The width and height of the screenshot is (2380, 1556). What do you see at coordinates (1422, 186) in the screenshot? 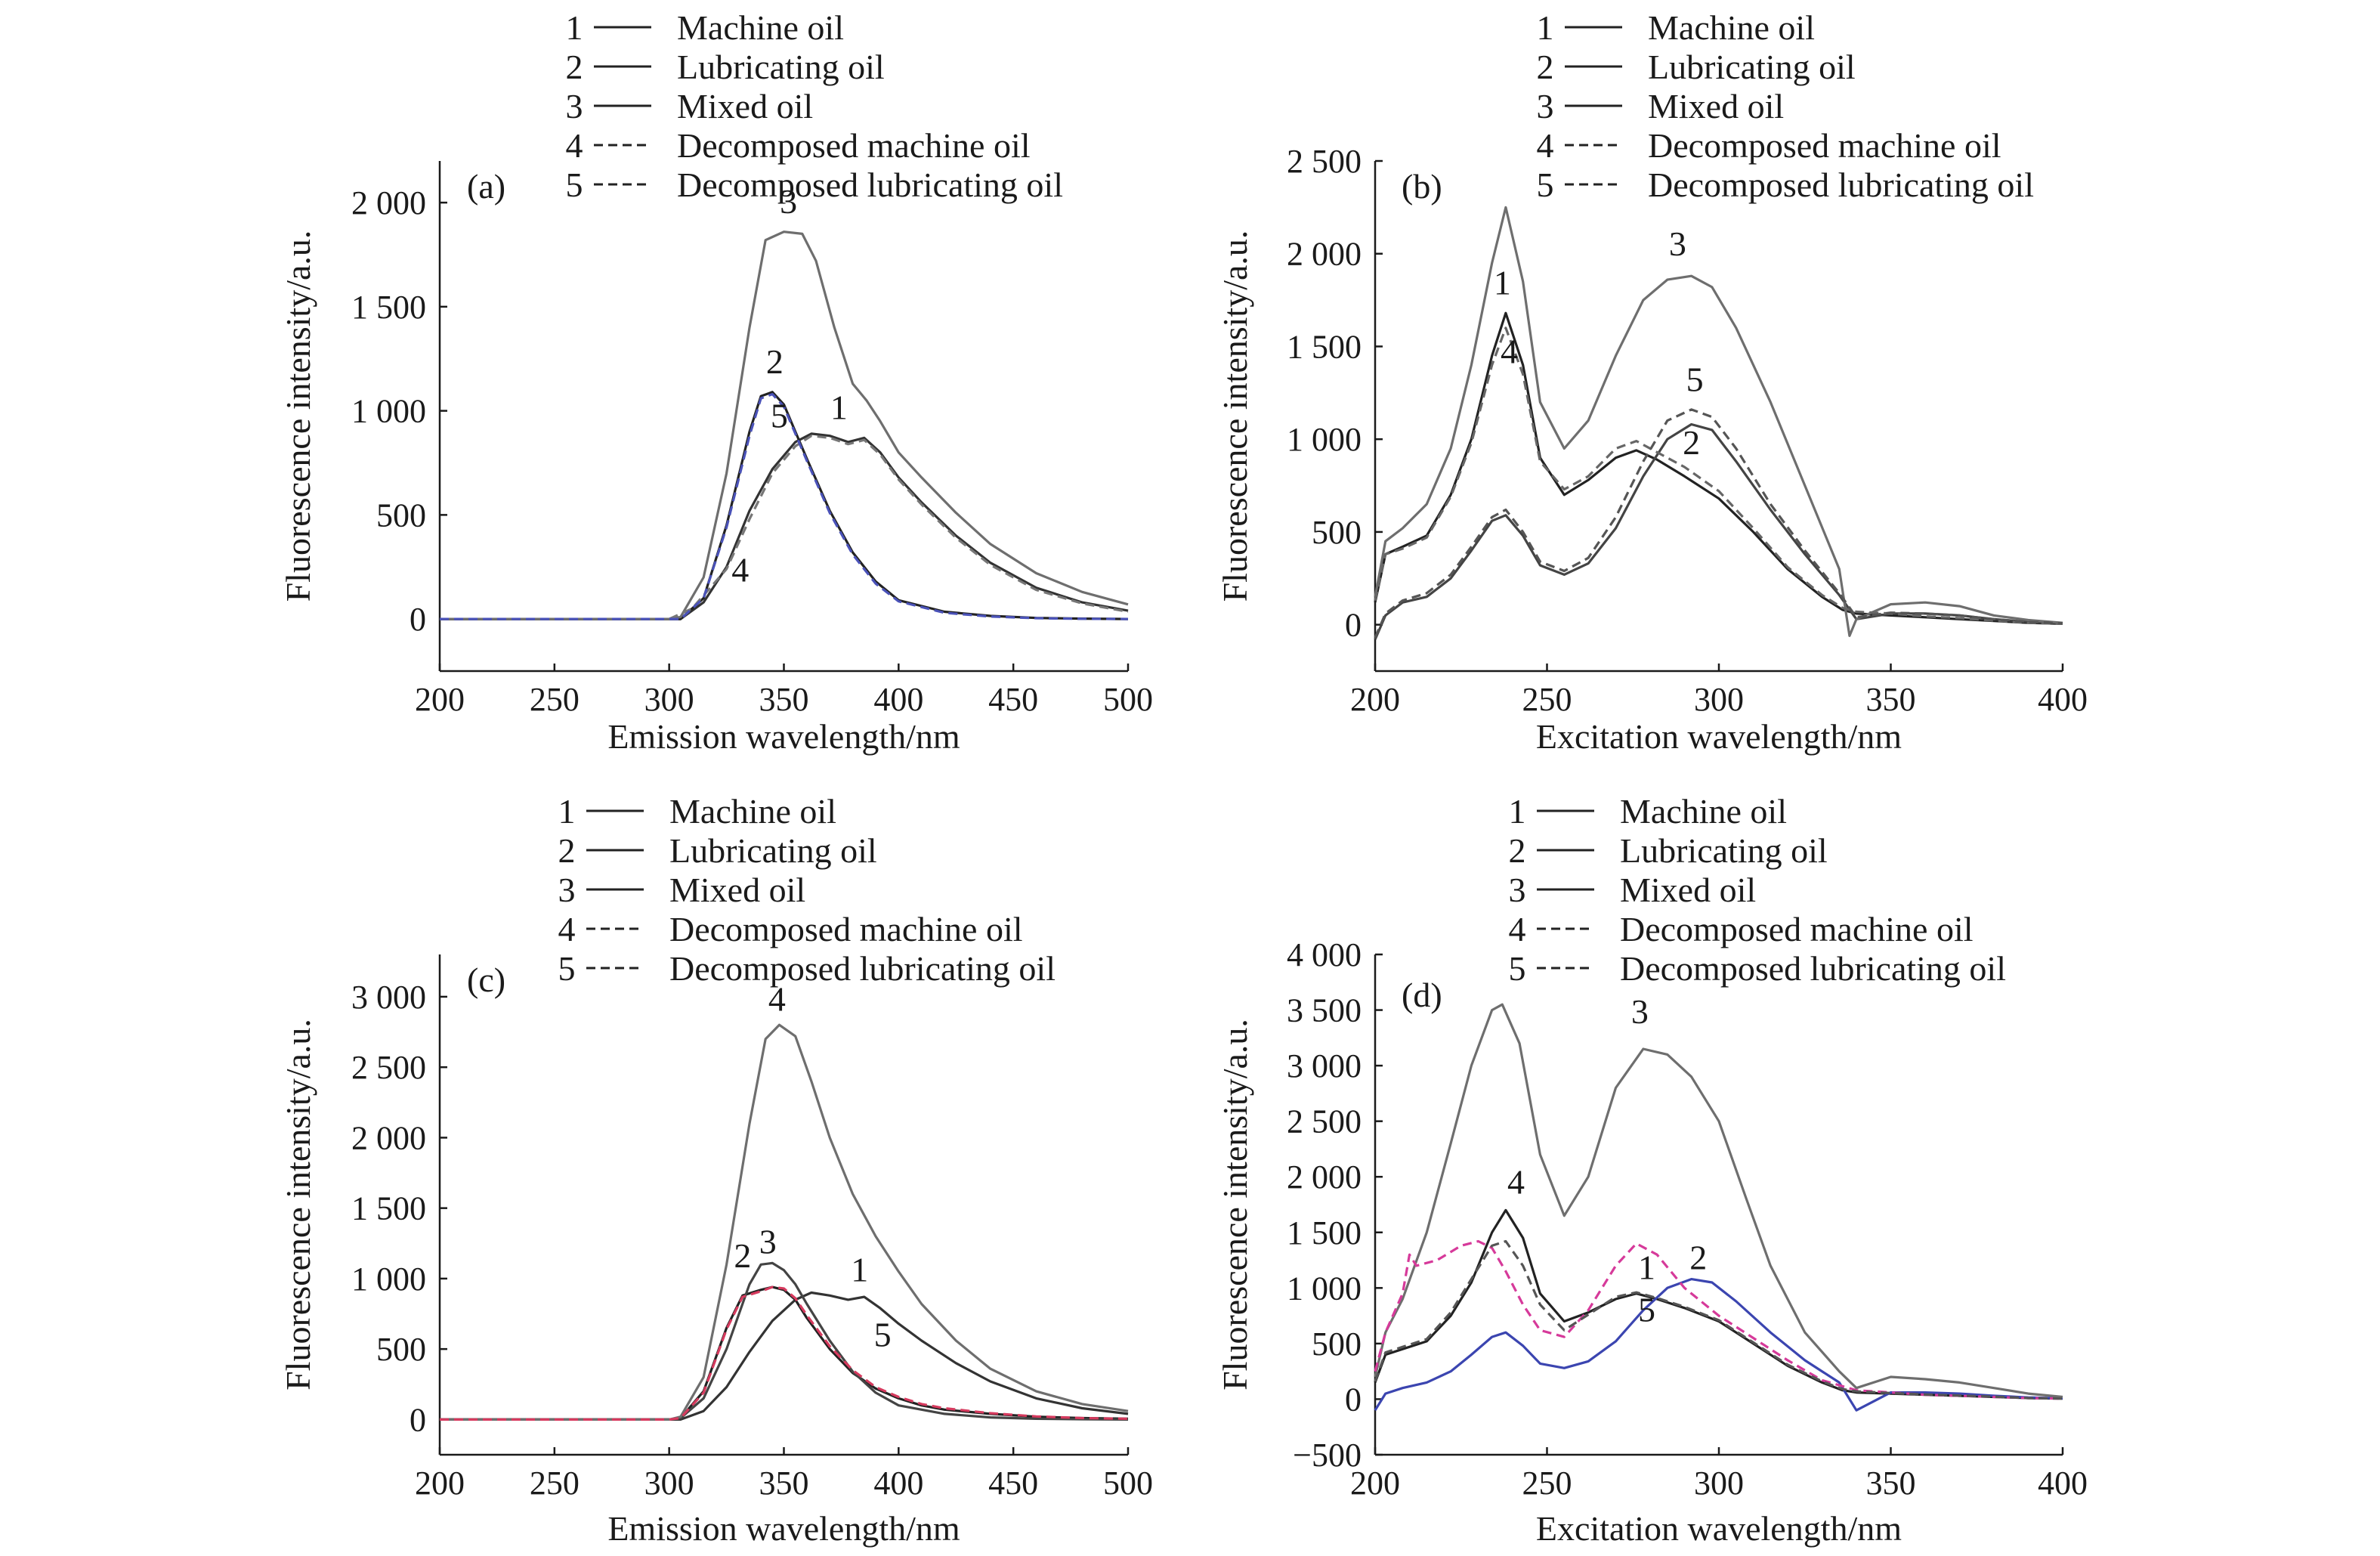
I see `panel-label: (b)` at bounding box center [1422, 186].